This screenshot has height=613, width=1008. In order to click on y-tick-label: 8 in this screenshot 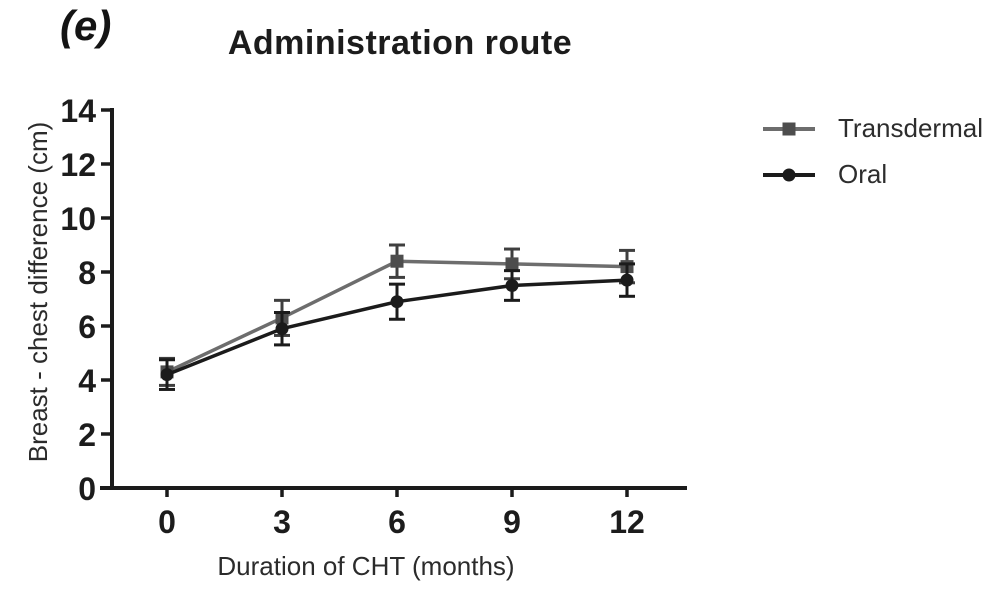, I will do `click(87, 273)`.